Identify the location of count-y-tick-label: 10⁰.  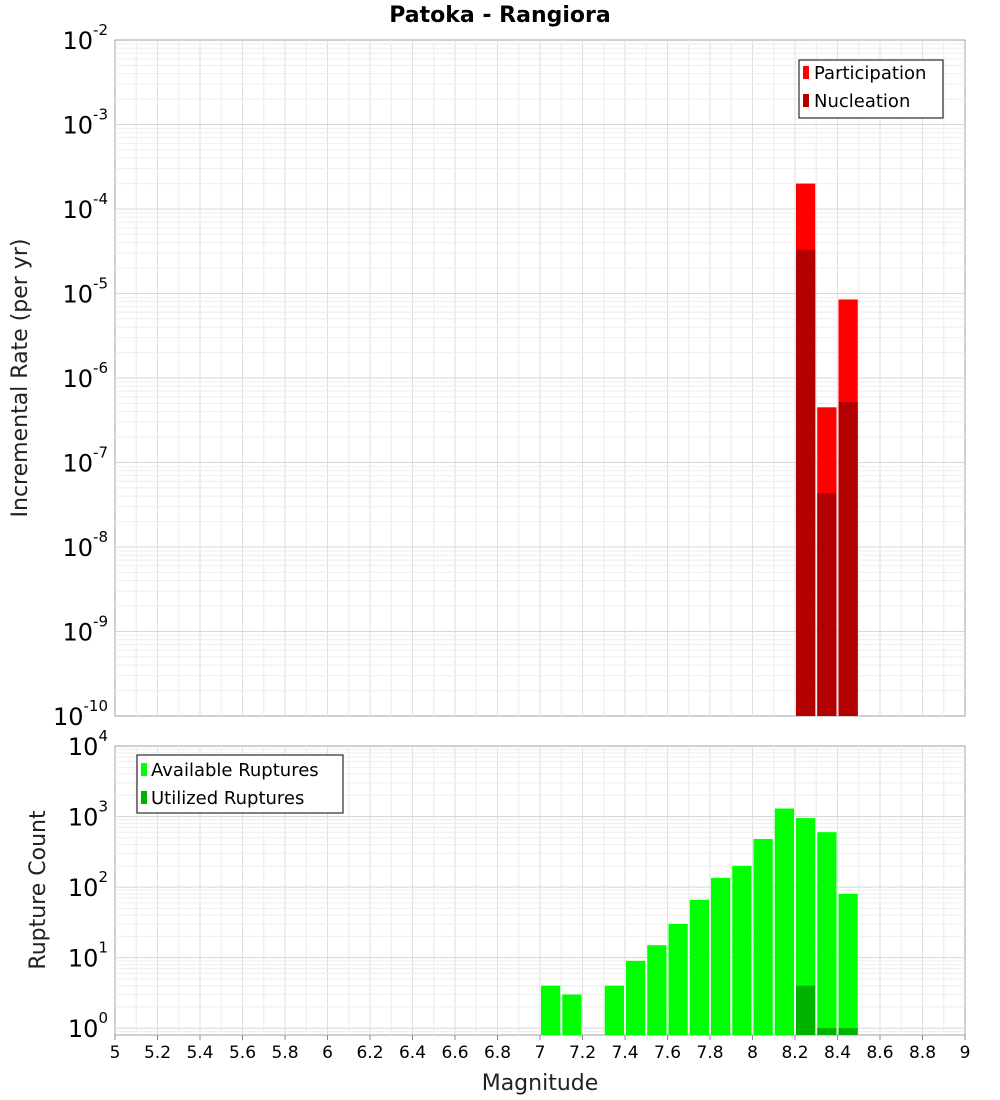
(88, 1026).